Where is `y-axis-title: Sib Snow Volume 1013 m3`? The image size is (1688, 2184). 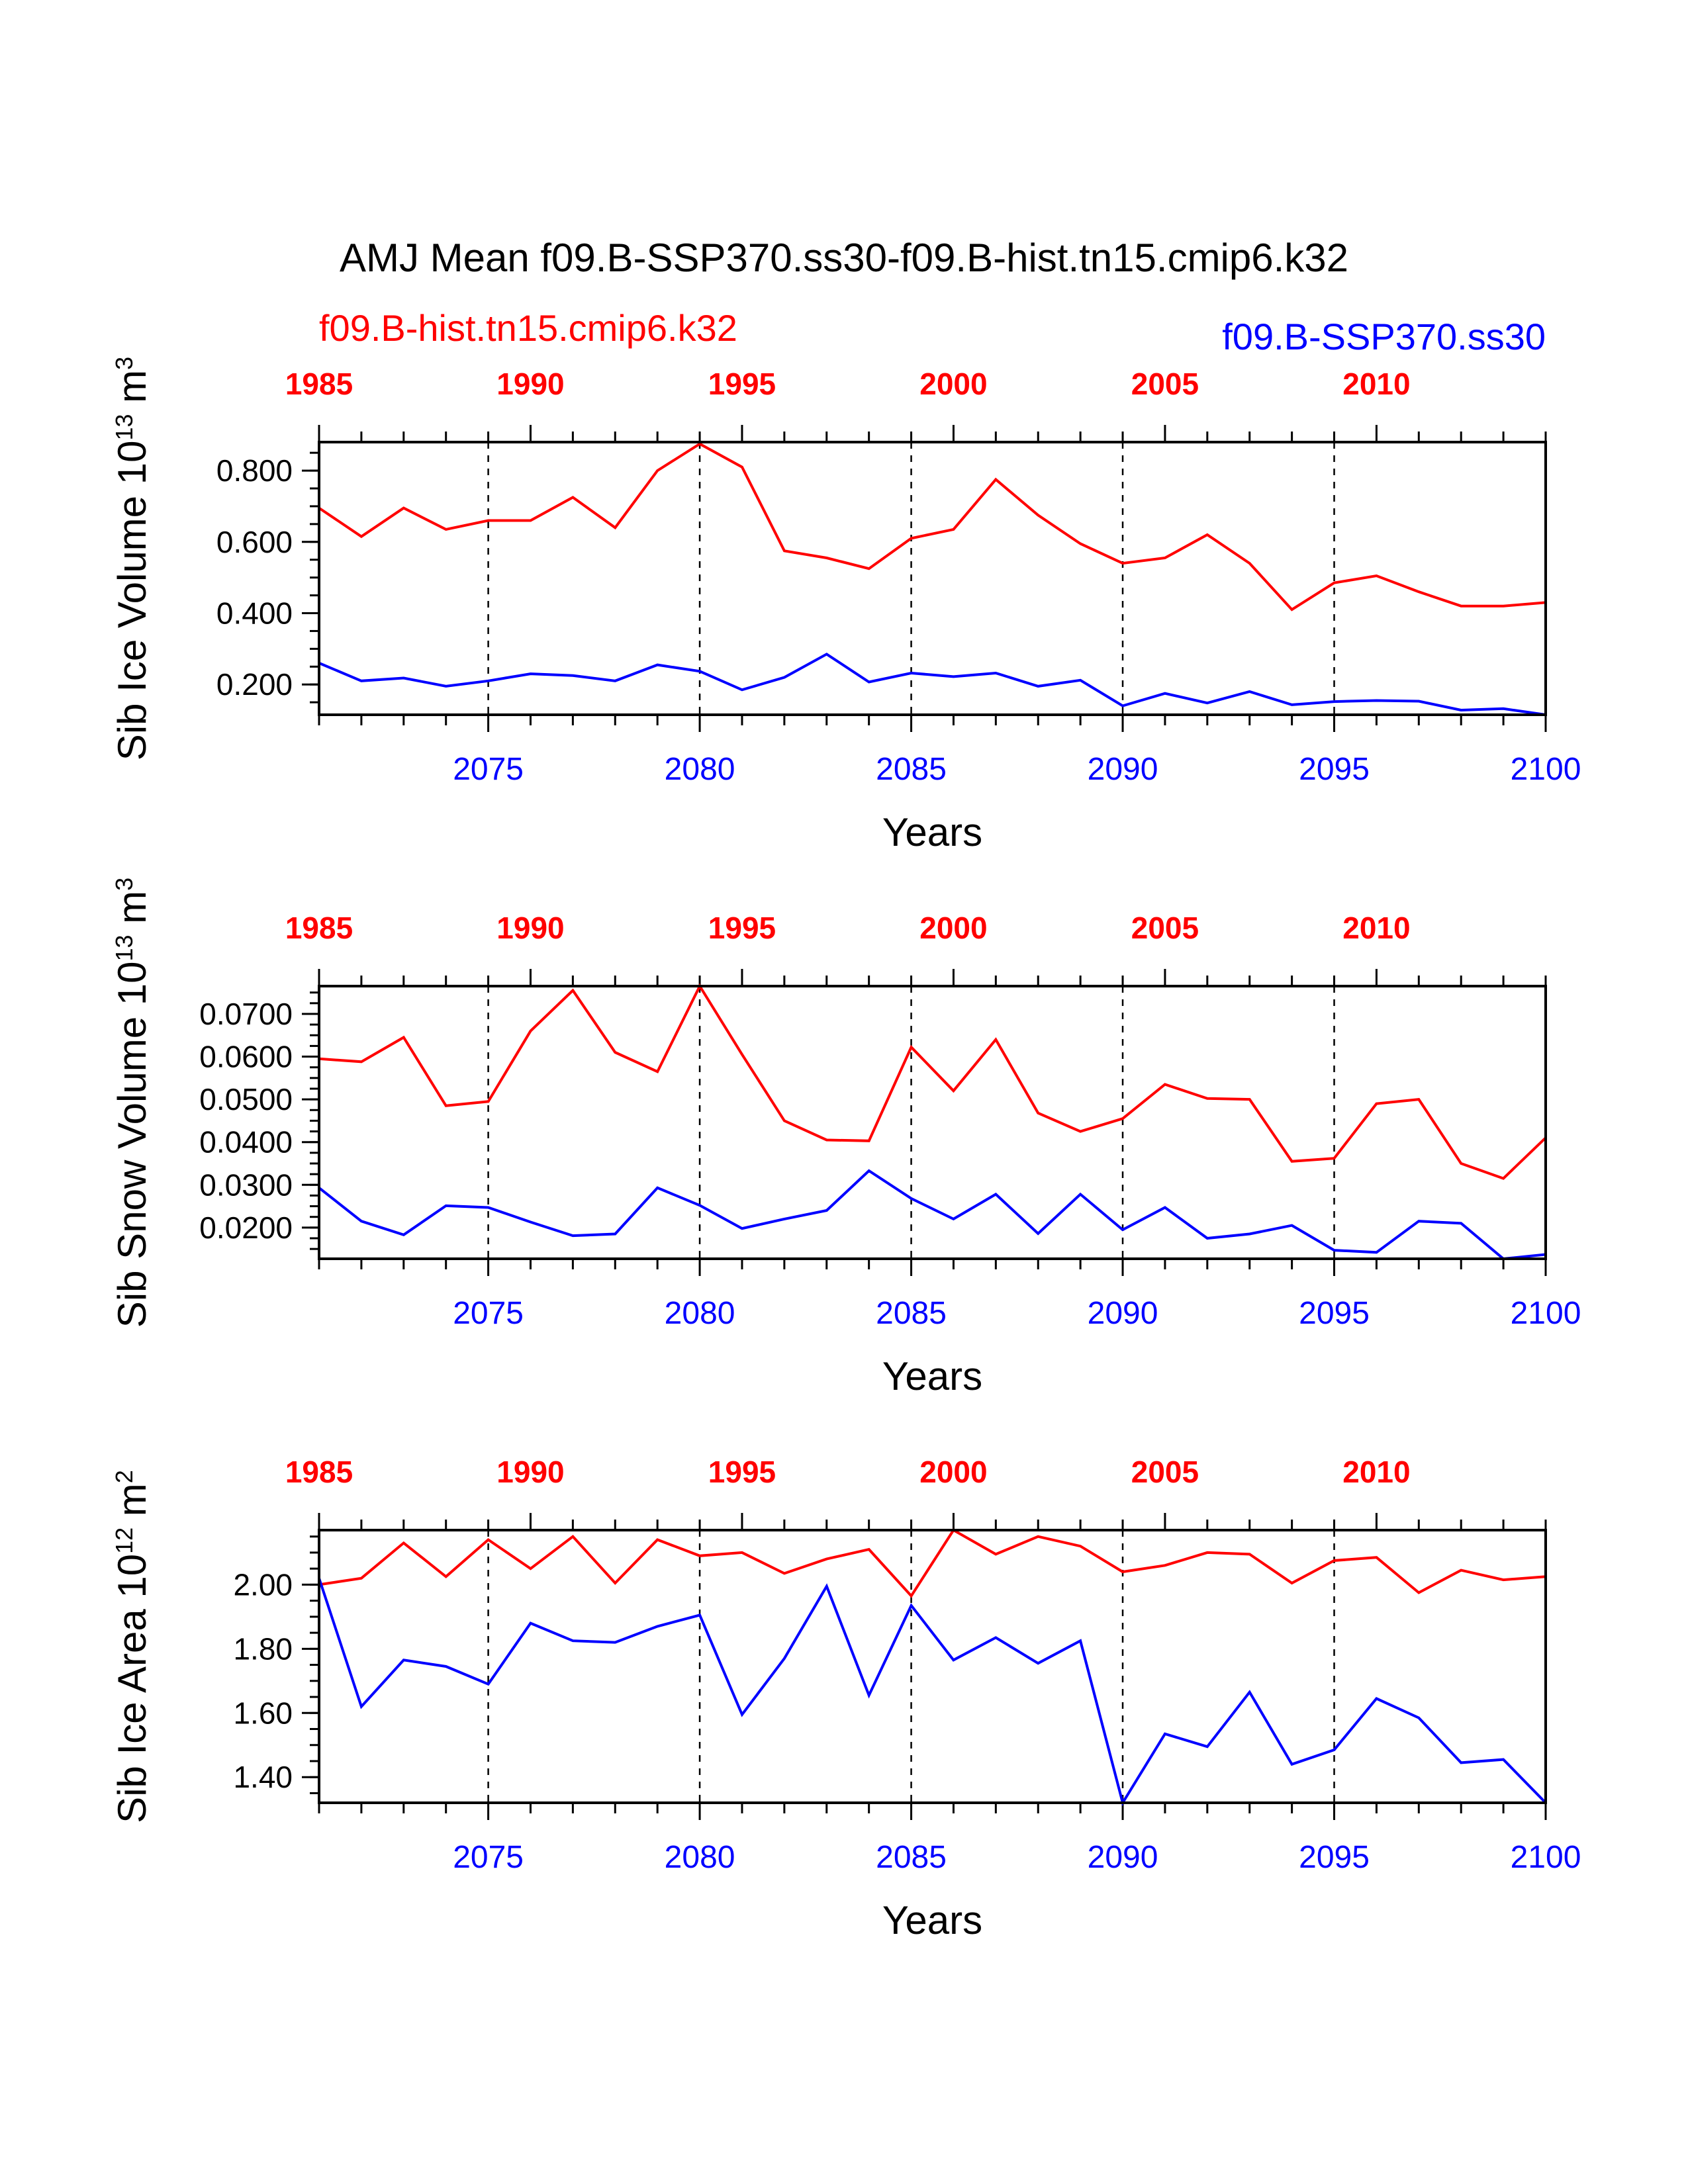 y-axis-title: Sib Snow Volume 1013 m3 is located at coordinates (132, 1103).